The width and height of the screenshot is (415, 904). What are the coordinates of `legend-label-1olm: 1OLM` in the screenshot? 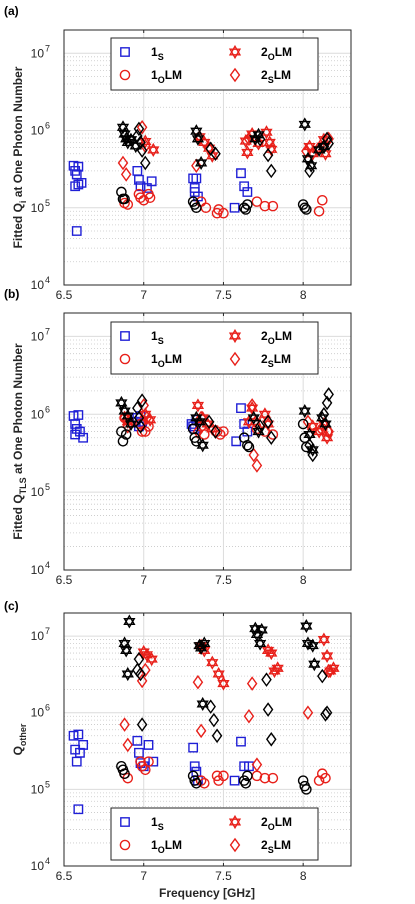 It's located at (166, 360).